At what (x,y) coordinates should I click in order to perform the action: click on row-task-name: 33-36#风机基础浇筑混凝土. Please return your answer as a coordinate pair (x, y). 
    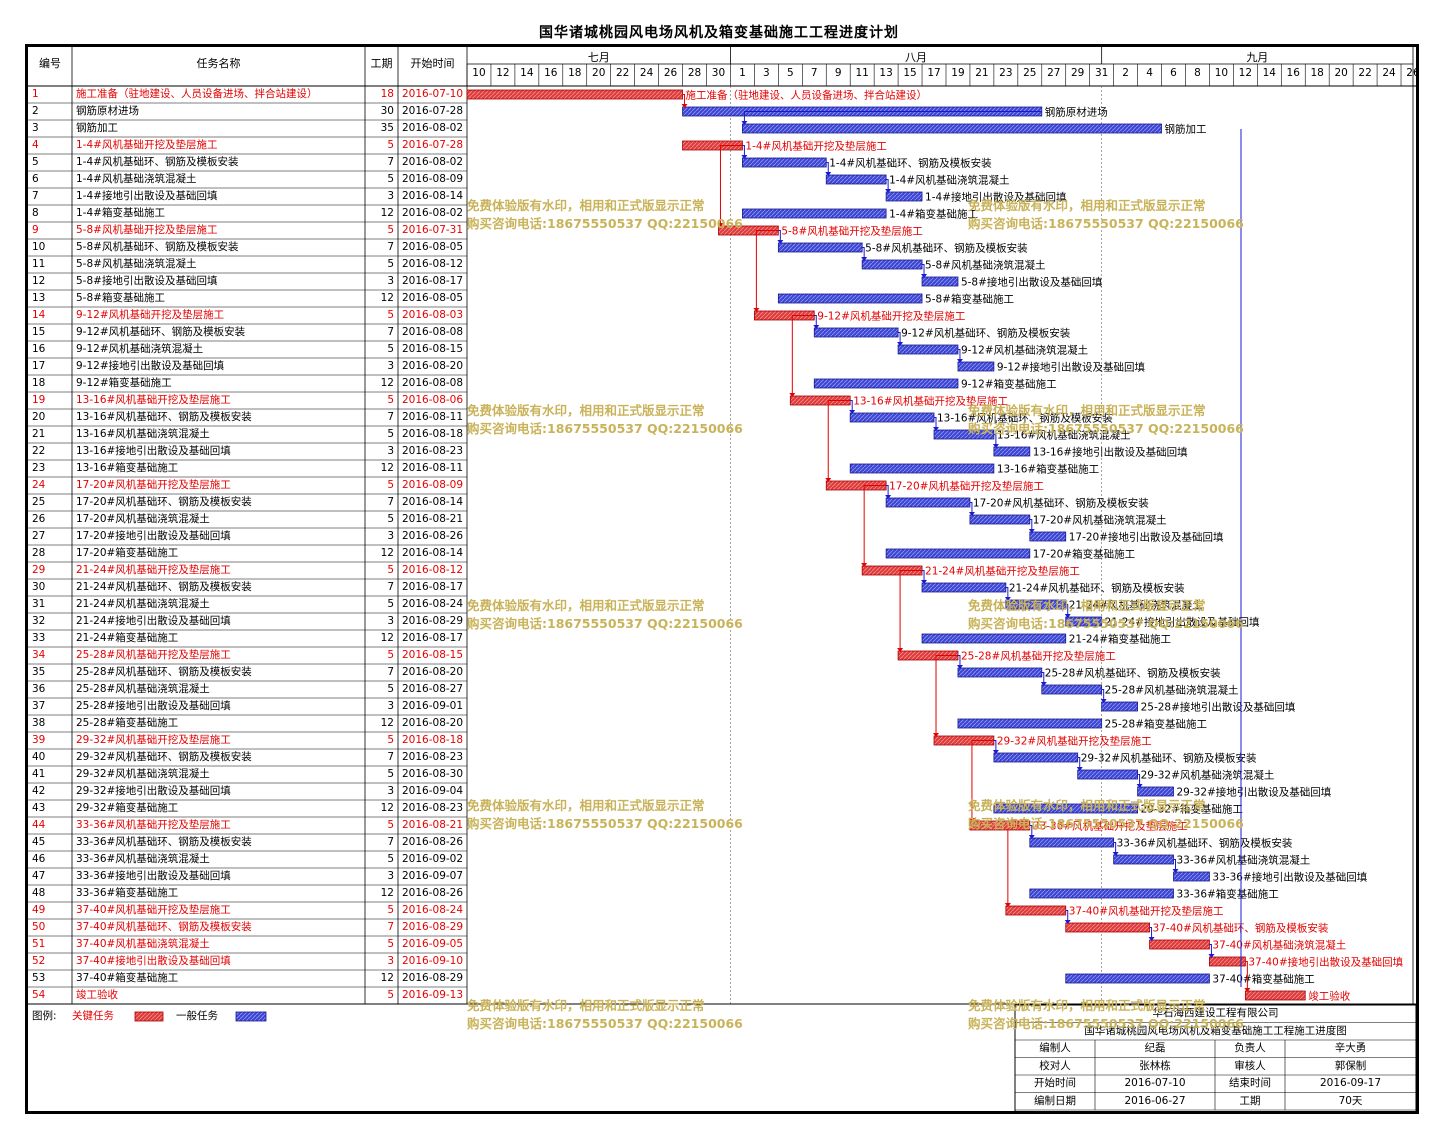
    Looking at the image, I should click on (143, 859).